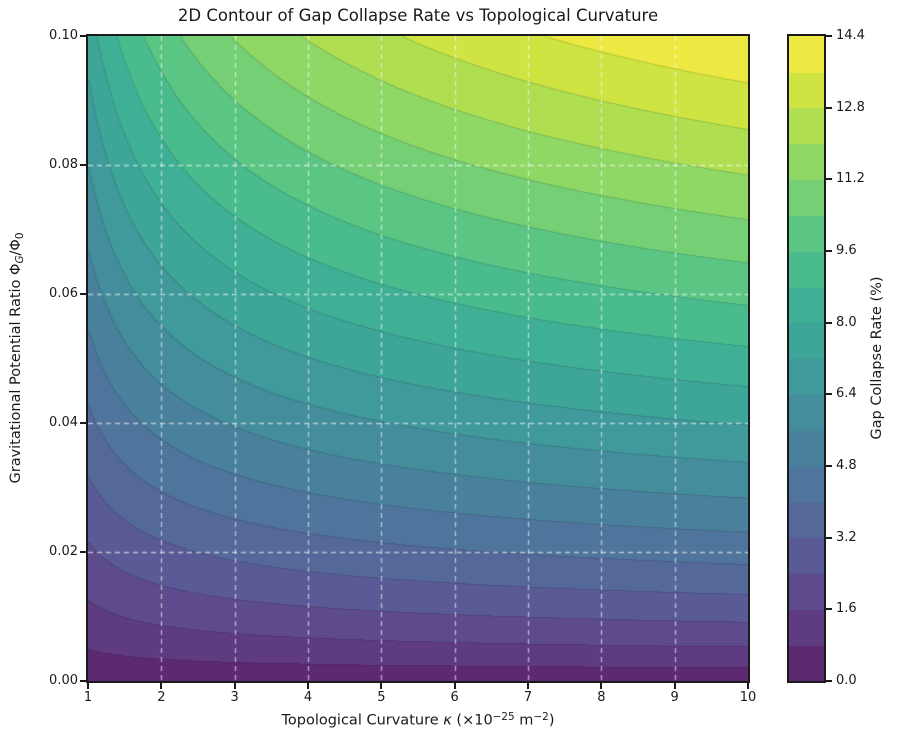 This screenshot has width=905, height=744. Describe the element at coordinates (20, 259) in the screenshot. I see `label-part: G` at that location.